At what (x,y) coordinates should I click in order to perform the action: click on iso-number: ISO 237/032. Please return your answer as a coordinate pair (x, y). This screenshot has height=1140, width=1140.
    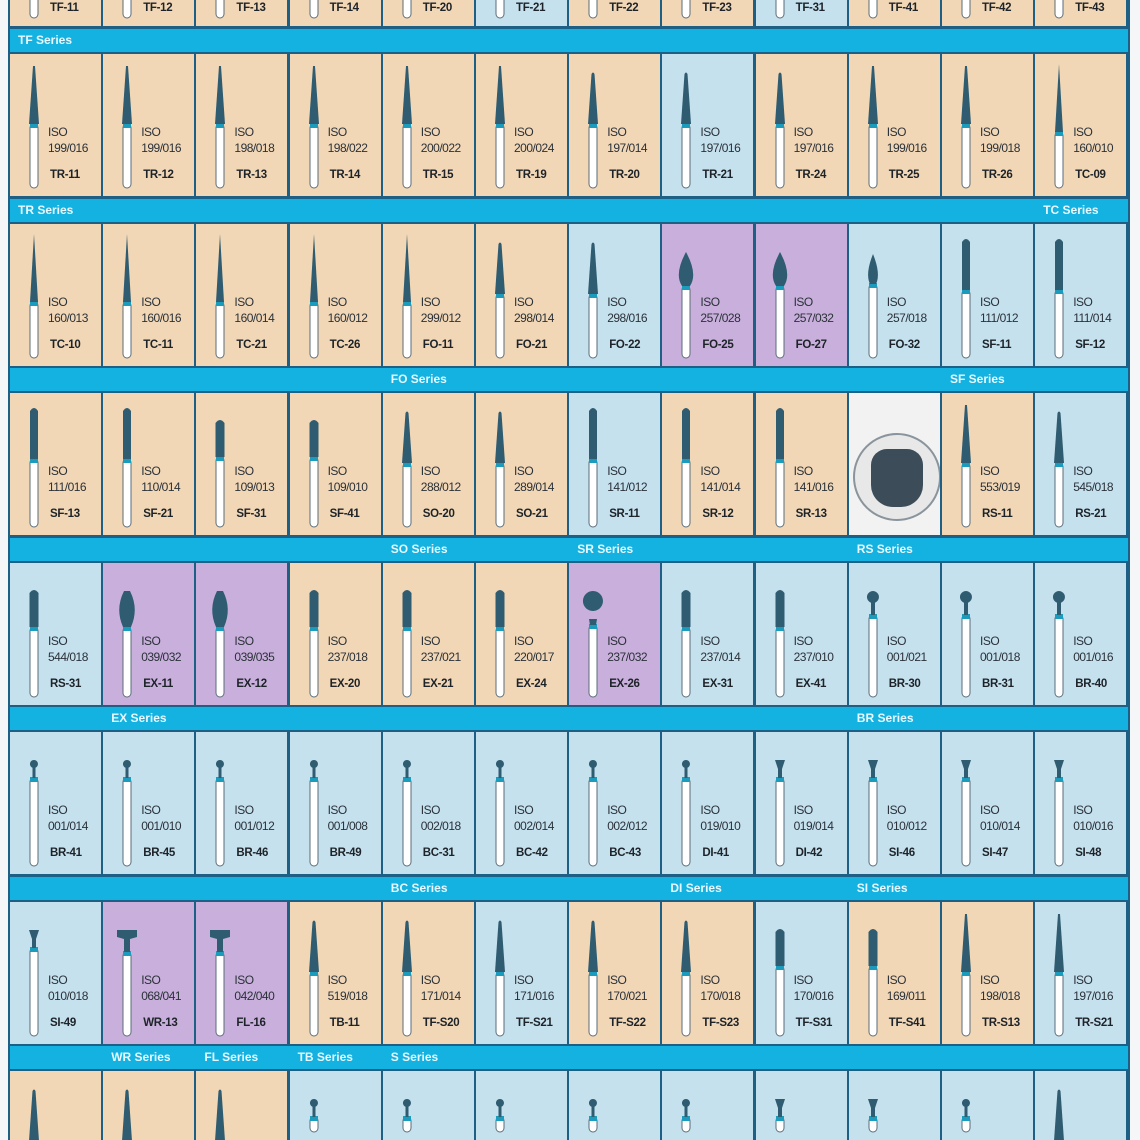
    Looking at the image, I should click on (627, 649).